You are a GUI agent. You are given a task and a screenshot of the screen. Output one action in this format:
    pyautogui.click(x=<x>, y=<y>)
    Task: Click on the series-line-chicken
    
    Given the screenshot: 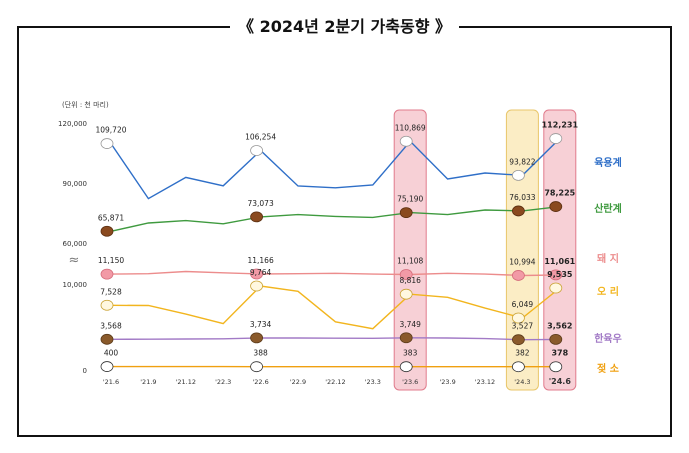 What is the action you would take?
    pyautogui.click(x=335, y=169)
    